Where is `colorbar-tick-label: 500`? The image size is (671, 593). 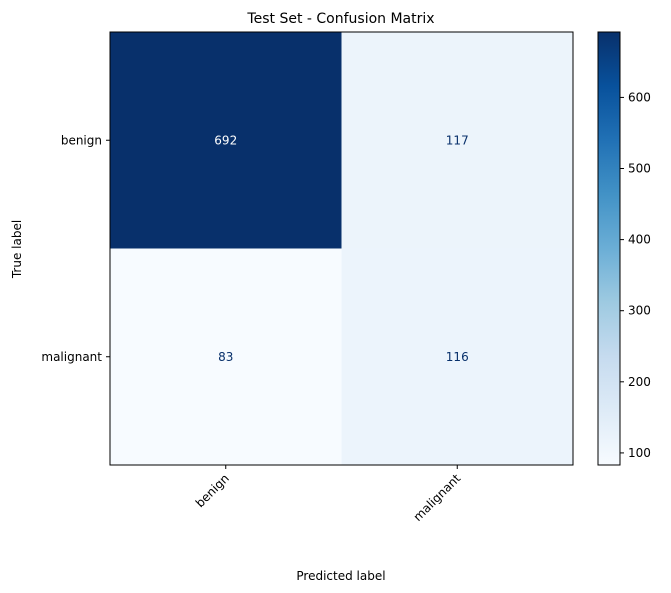
colorbar-tick-label: 500 is located at coordinates (639, 169).